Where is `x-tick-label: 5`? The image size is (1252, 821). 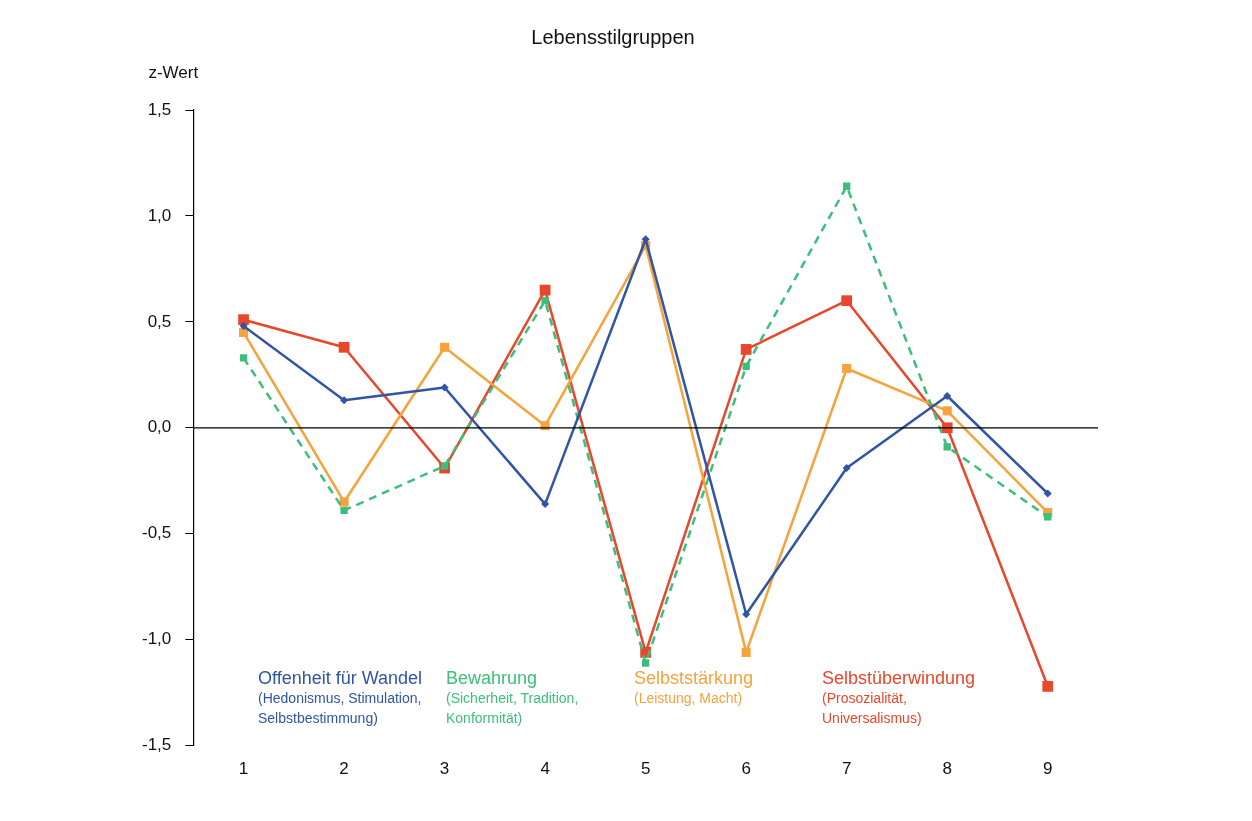 x-tick-label: 5 is located at coordinates (645, 769).